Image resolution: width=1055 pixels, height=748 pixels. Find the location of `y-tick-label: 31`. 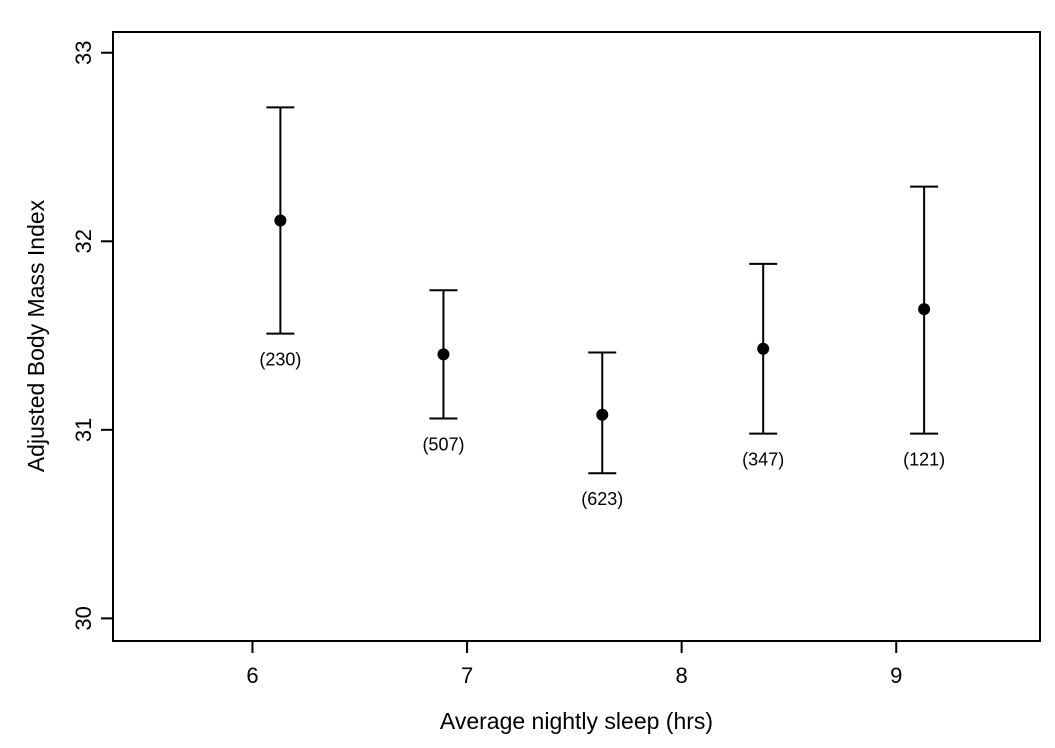

y-tick-label: 31 is located at coordinates (83, 430).